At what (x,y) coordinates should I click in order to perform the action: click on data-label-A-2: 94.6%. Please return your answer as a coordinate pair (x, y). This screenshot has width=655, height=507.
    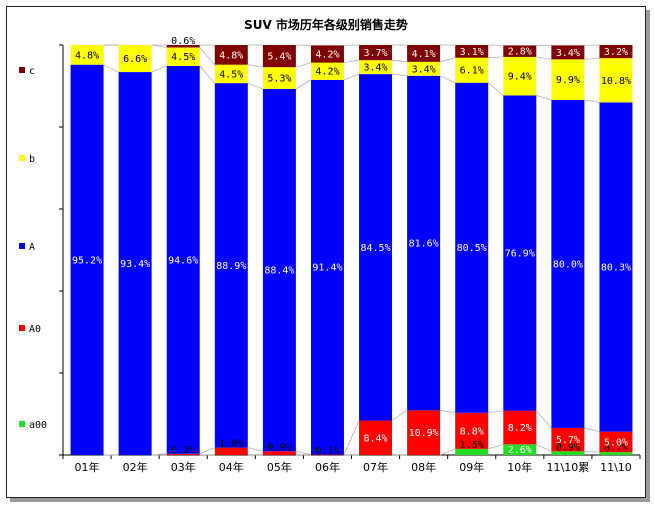
    Looking at the image, I should click on (183, 260).